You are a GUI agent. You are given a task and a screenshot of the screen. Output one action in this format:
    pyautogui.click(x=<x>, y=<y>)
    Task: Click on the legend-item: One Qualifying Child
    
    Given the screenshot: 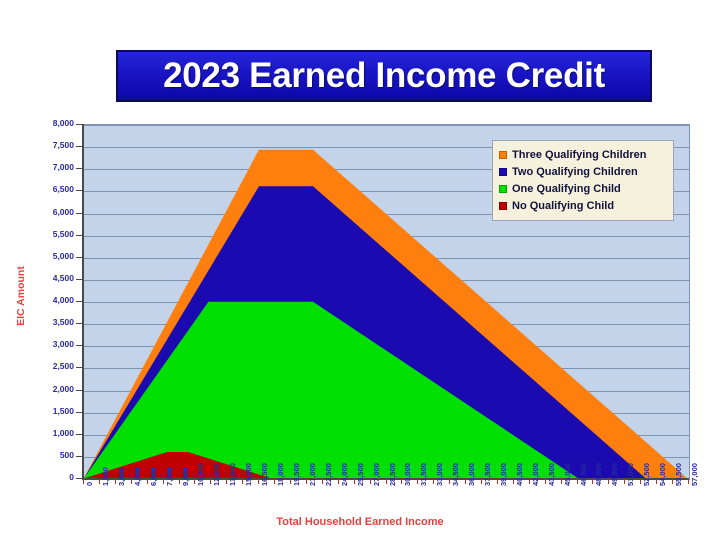 What is the action you would take?
    pyautogui.click(x=583, y=188)
    